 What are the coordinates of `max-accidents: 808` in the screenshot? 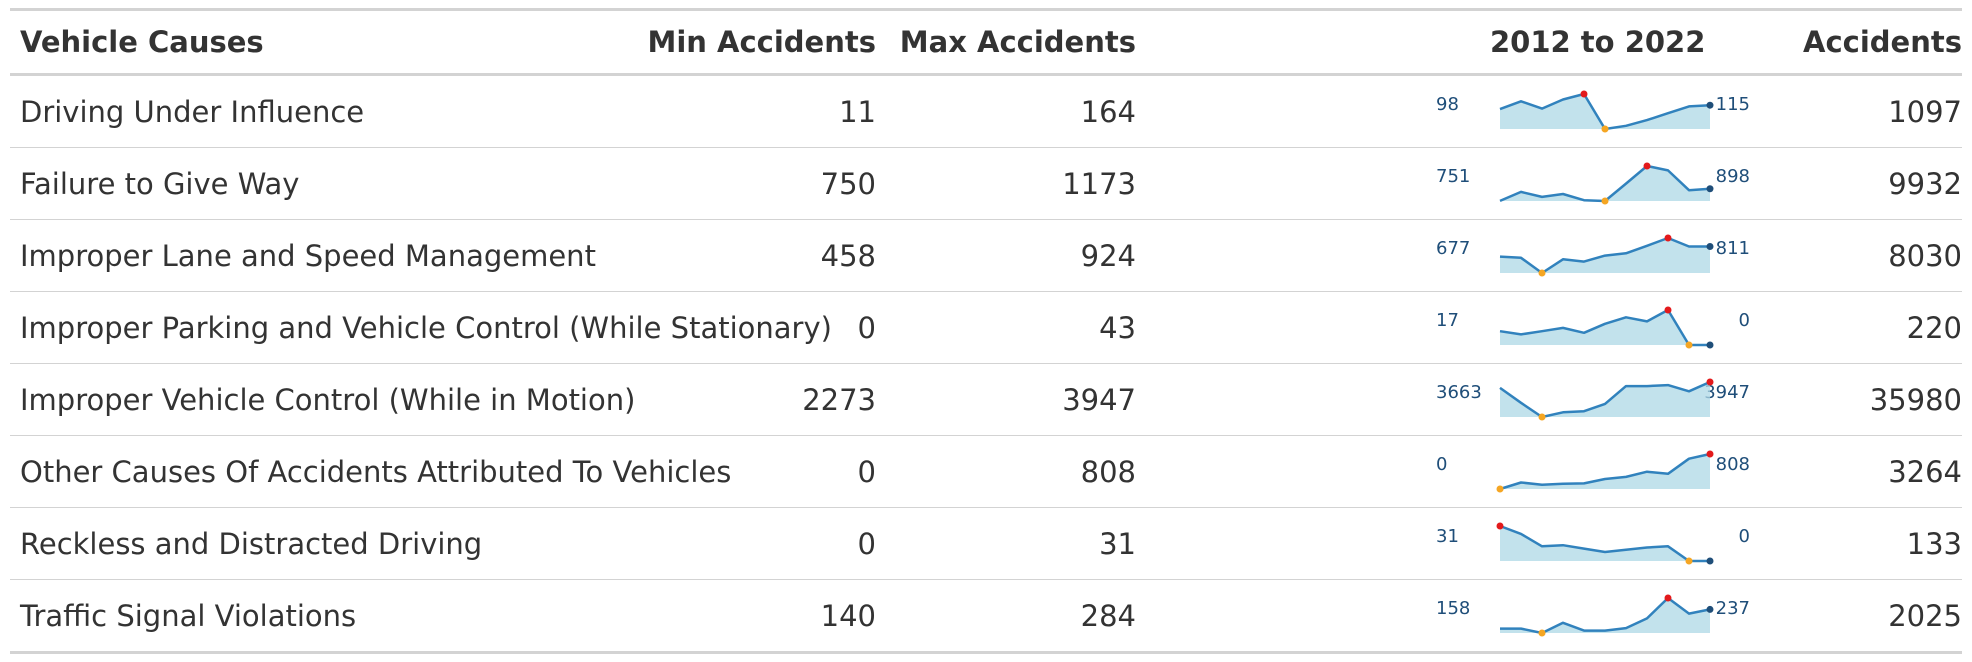 It's located at (1108, 471).